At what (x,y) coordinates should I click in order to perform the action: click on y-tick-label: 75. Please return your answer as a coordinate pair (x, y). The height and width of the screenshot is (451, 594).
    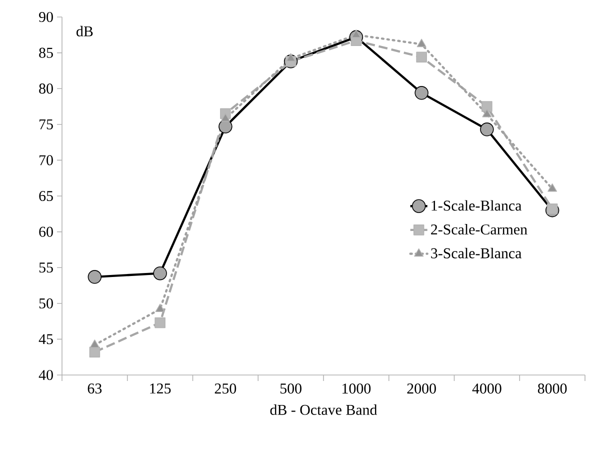
    Looking at the image, I should click on (46, 124).